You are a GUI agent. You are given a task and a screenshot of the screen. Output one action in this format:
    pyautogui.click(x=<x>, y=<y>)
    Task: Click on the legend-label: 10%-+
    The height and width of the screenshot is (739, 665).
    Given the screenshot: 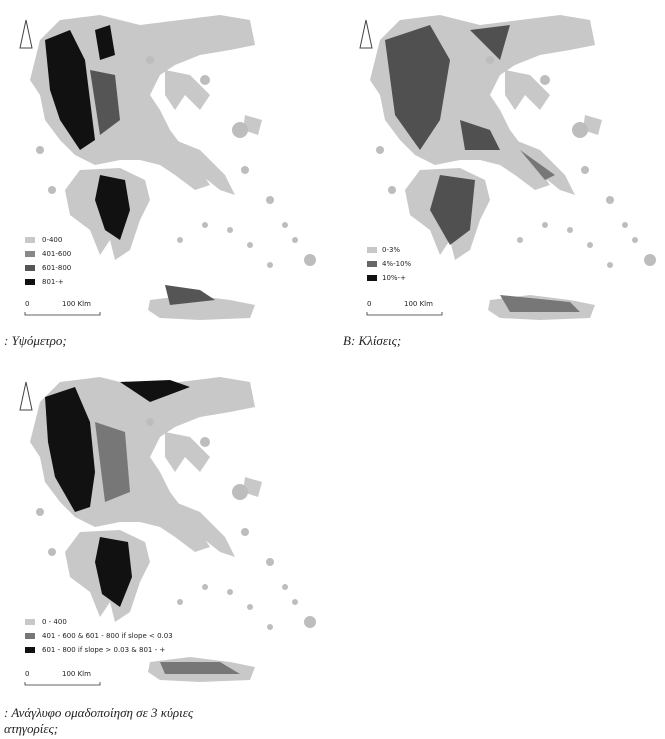 What is the action you would take?
    pyautogui.click(x=394, y=278)
    